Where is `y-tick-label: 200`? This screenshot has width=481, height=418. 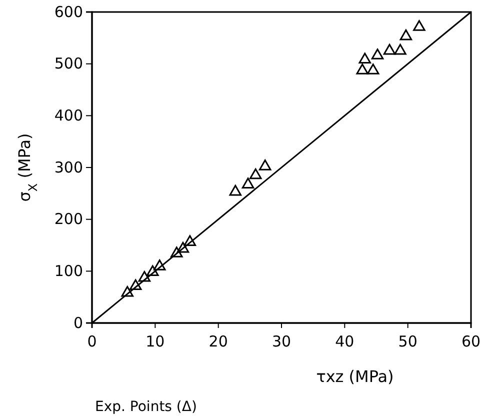 y-tick-label: 200 is located at coordinates (68, 219).